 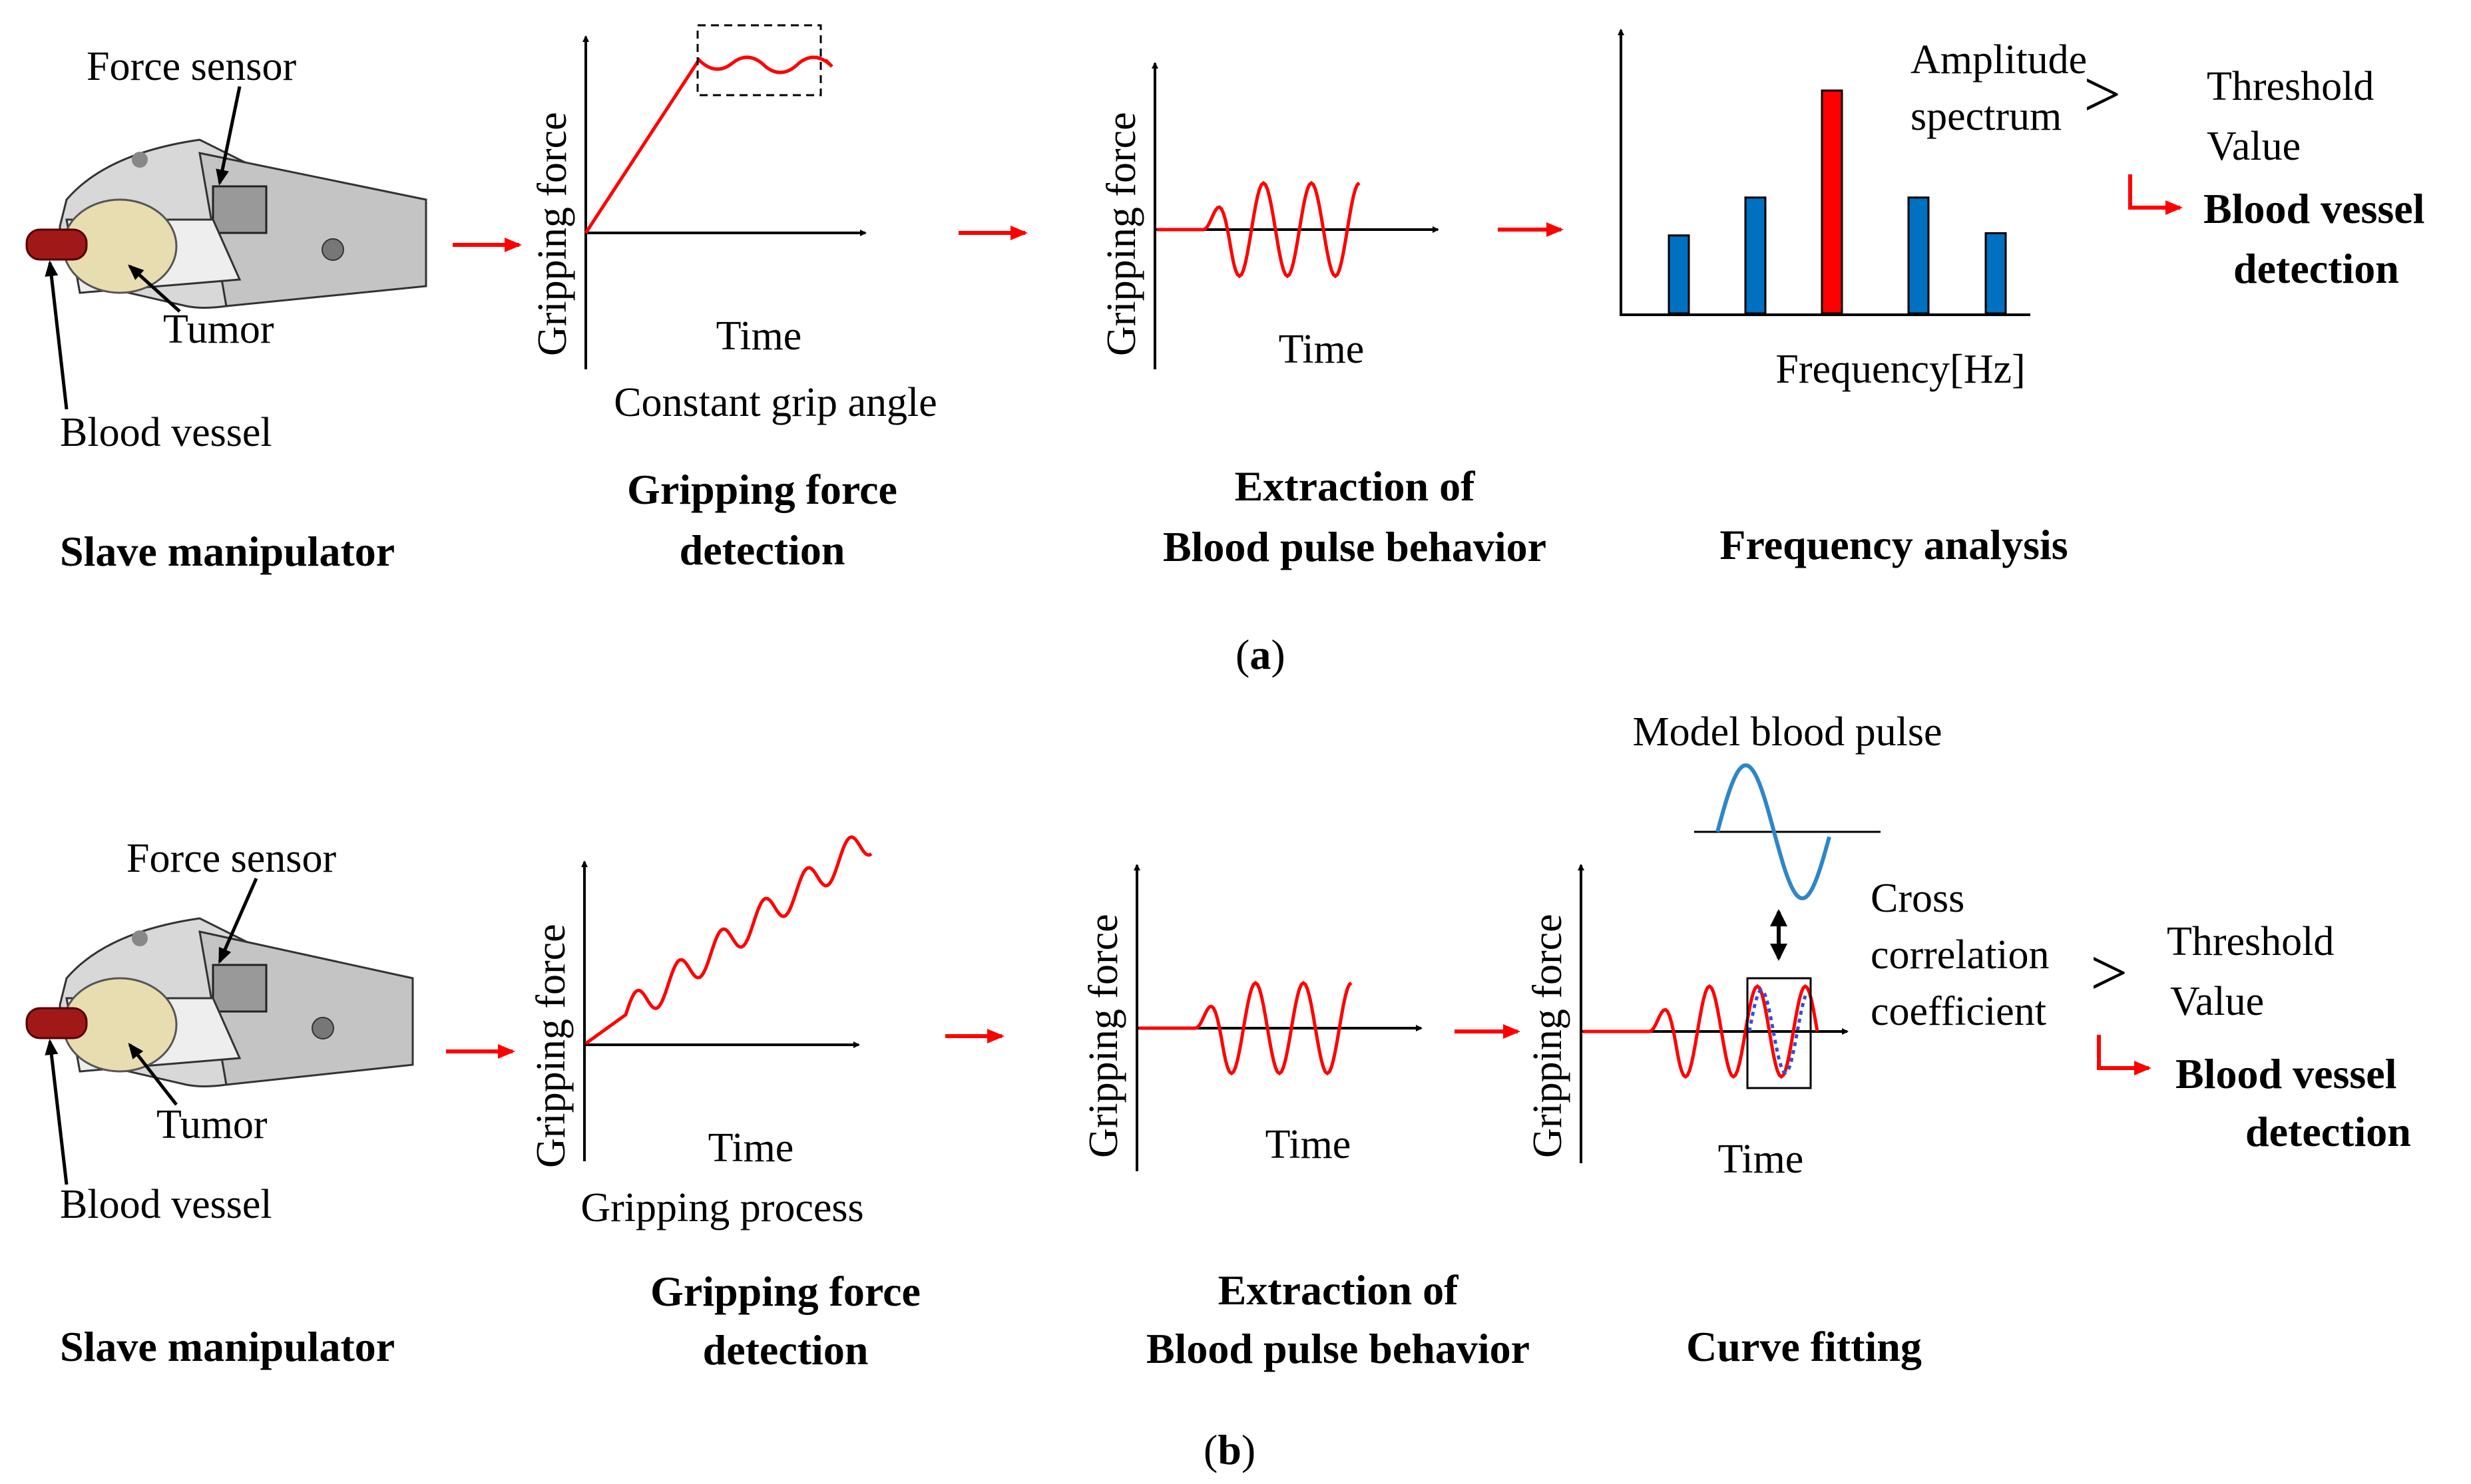 What do you see at coordinates (1322, 349) in the screenshot?
I see `extraction-xlabel-a: Time` at bounding box center [1322, 349].